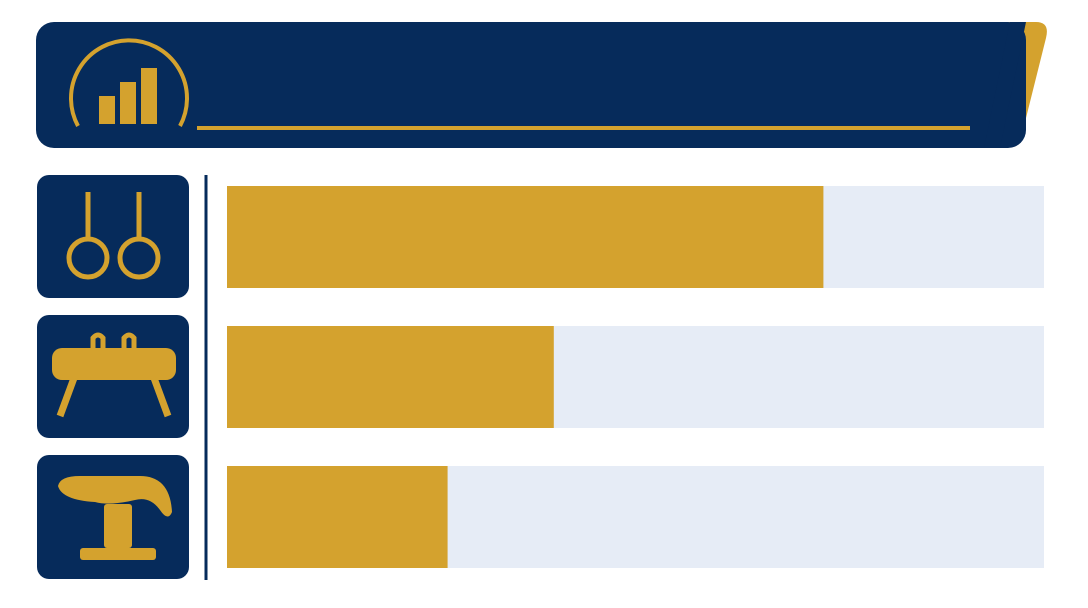 This screenshot has height=608, width=1088. I want to click on header-slant, so click(1005, 85).